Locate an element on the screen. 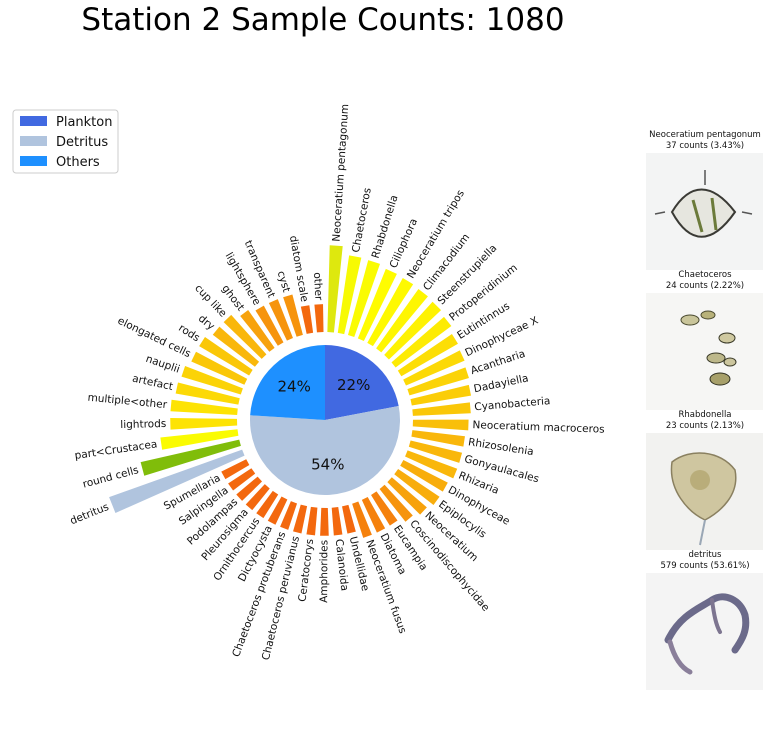 The image size is (770, 746). bar-coscinodiscophycidae is located at coordinates (396, 503).